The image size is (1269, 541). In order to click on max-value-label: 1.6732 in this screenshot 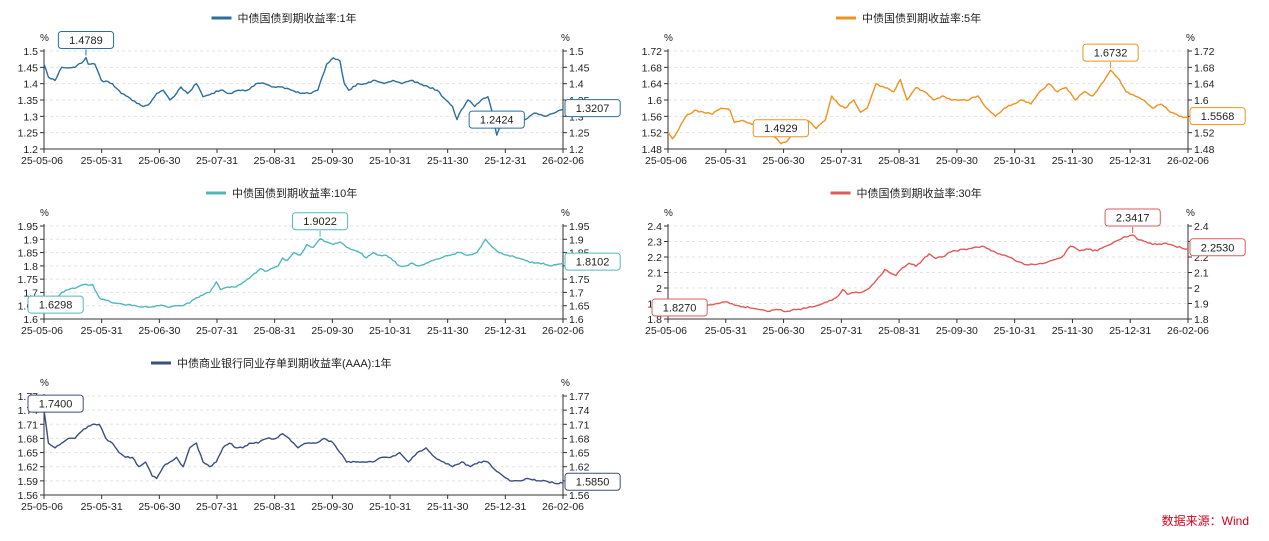, I will do `click(1110, 52)`.